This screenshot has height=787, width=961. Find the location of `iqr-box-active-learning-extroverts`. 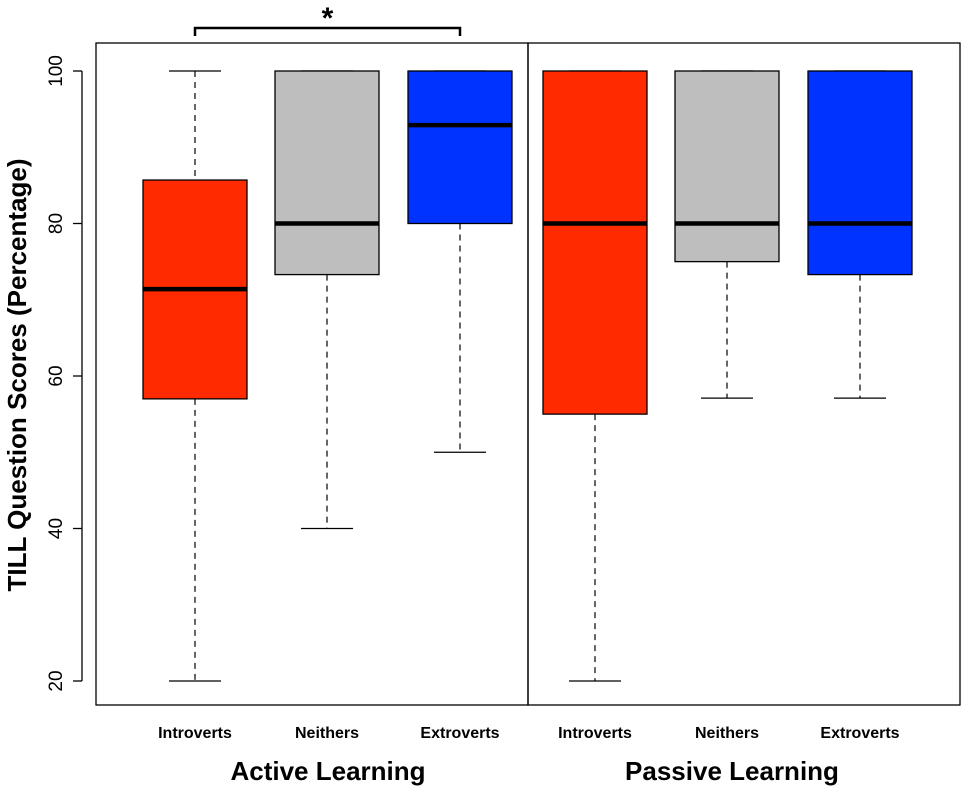

iqr-box-active-learning-extroverts is located at coordinates (460, 147).